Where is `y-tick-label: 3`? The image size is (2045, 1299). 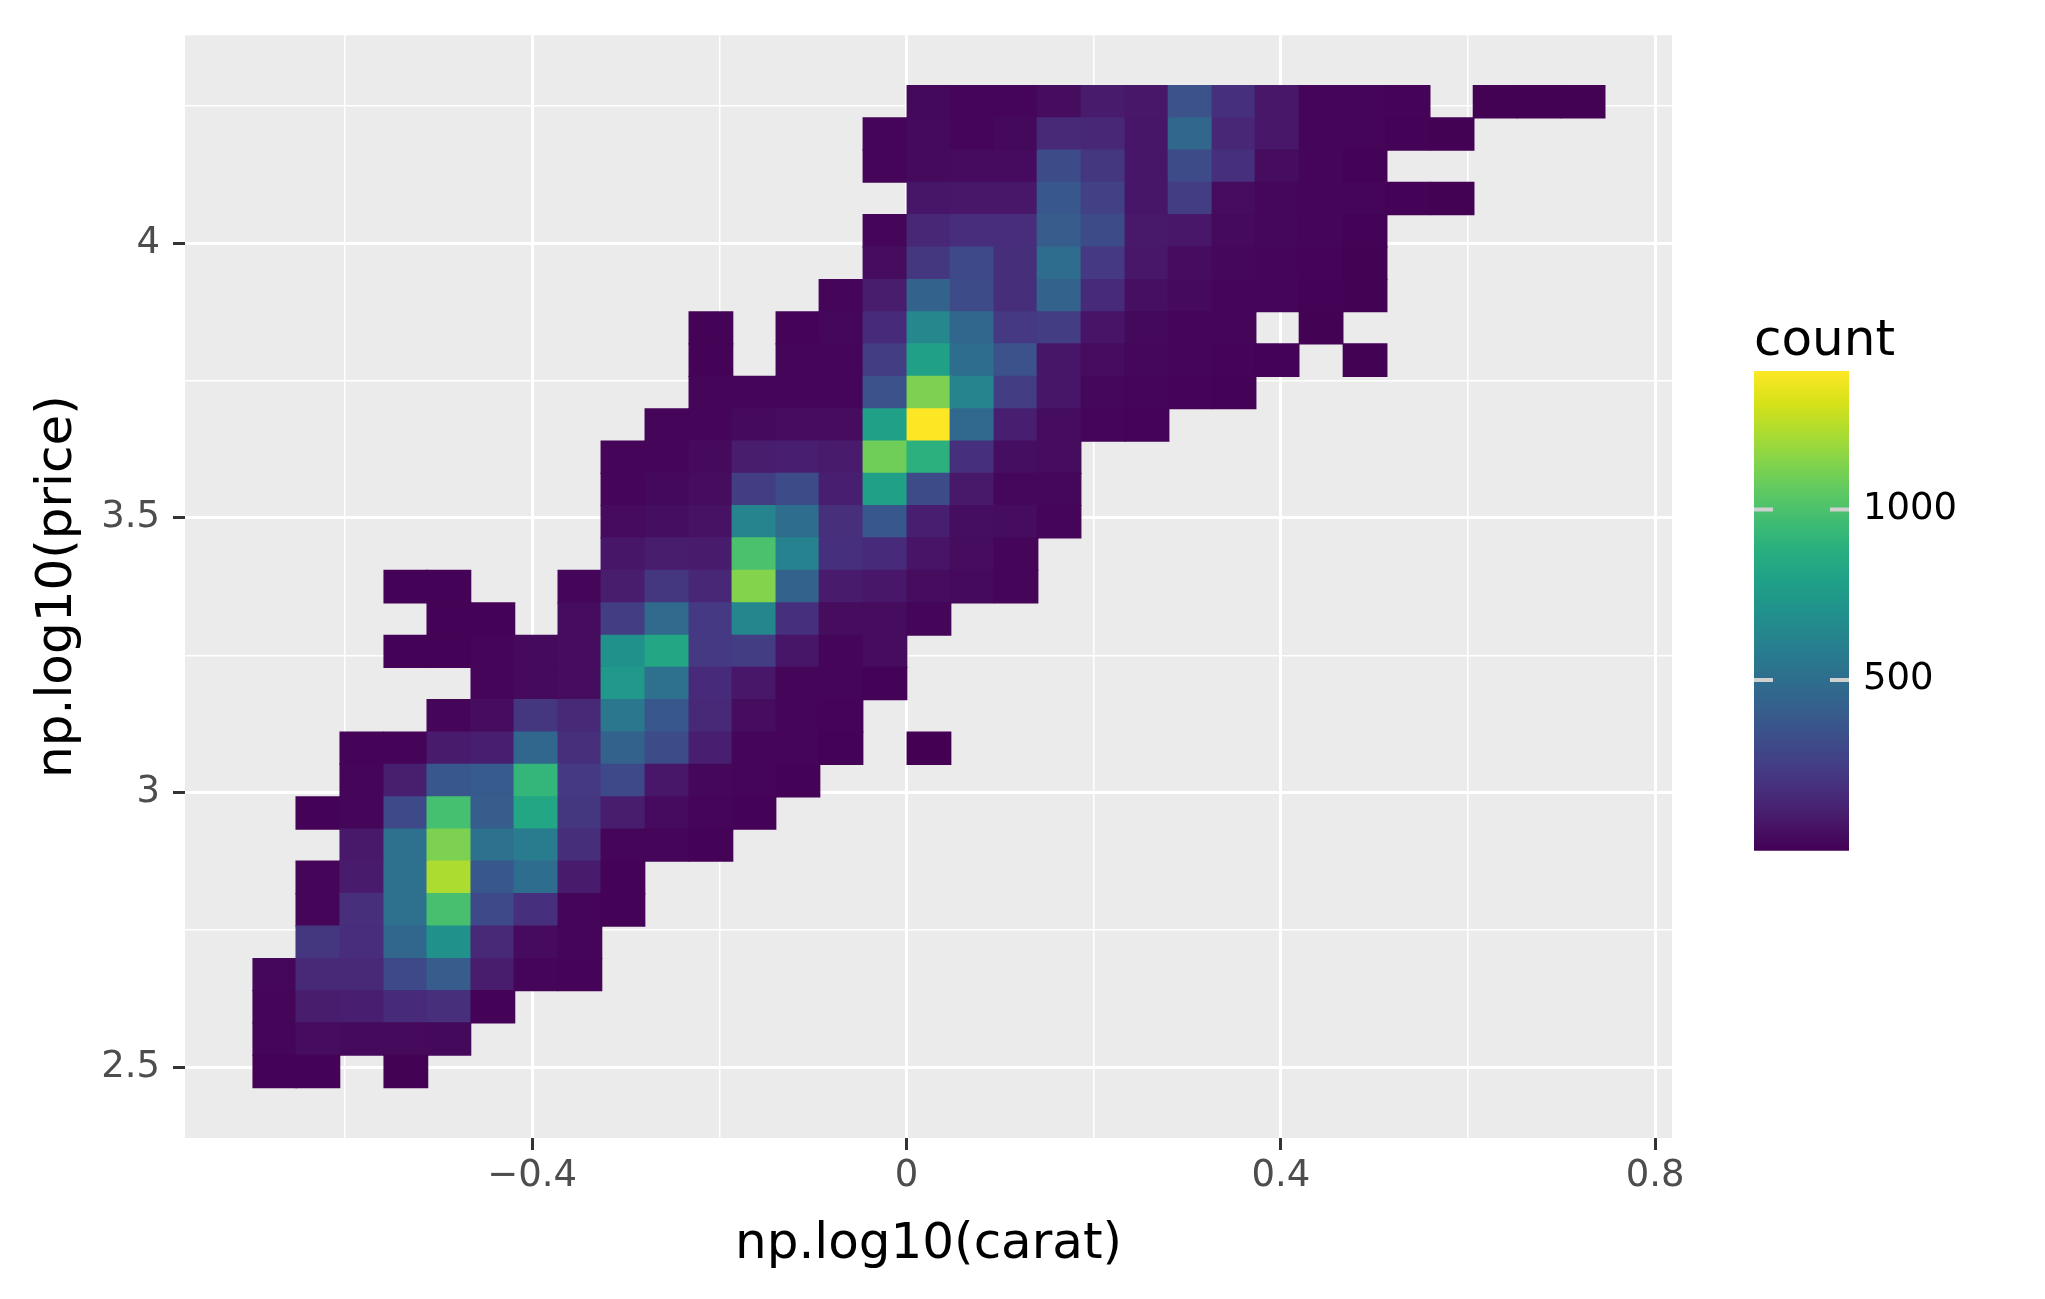 y-tick-label: 3 is located at coordinates (148, 790).